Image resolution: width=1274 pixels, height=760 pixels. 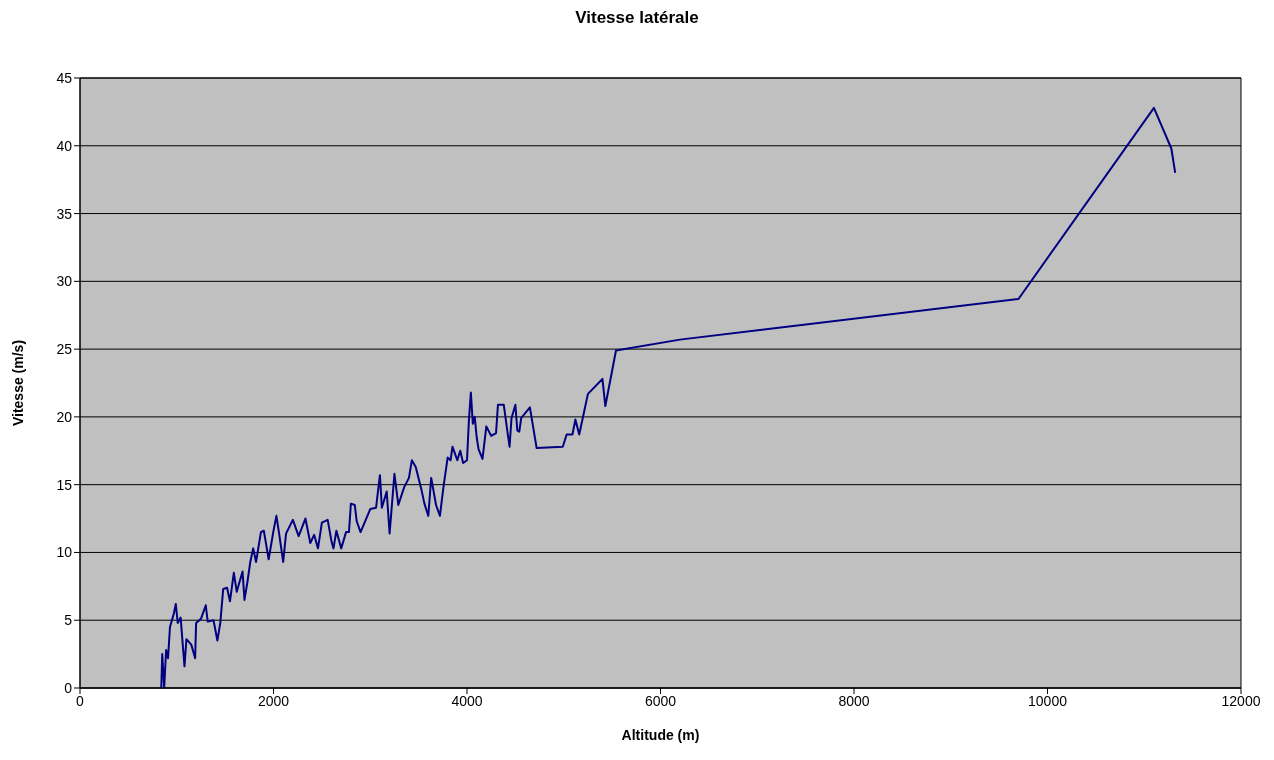 What do you see at coordinates (467, 700) in the screenshot?
I see `x-tick-label: 4000` at bounding box center [467, 700].